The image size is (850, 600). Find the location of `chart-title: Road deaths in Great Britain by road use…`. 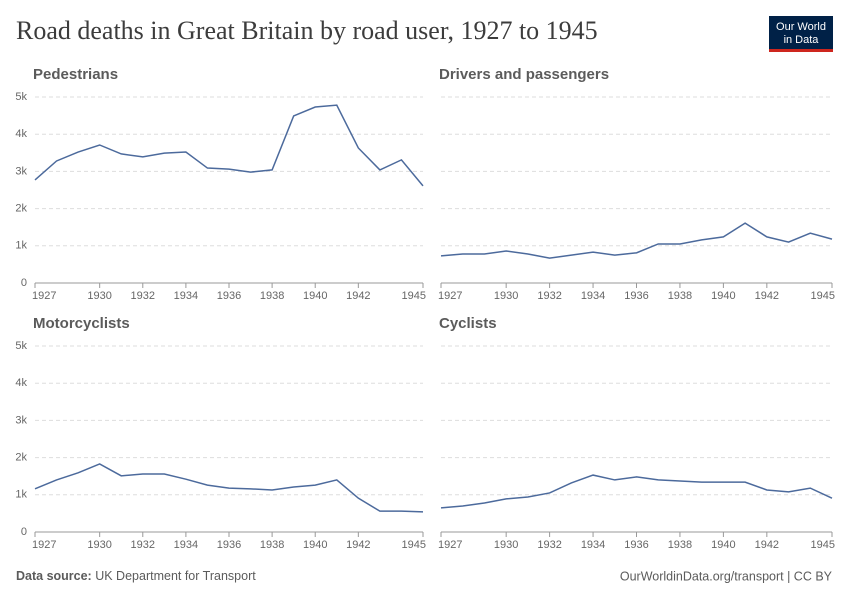

chart-title: Road deaths in Great Britain by road use… is located at coordinates (307, 30).